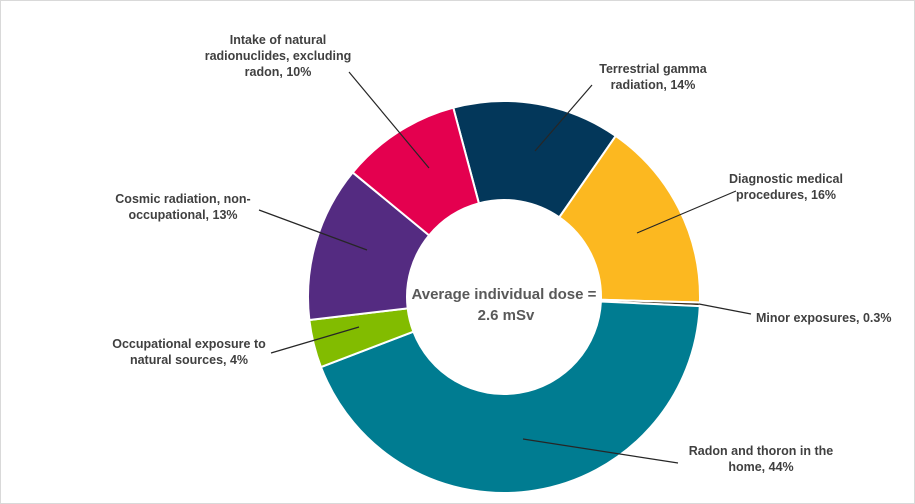 Image resolution: width=915 pixels, height=504 pixels. What do you see at coordinates (653, 69) in the screenshot?
I see `data-label-line: Terrestrial gamma` at bounding box center [653, 69].